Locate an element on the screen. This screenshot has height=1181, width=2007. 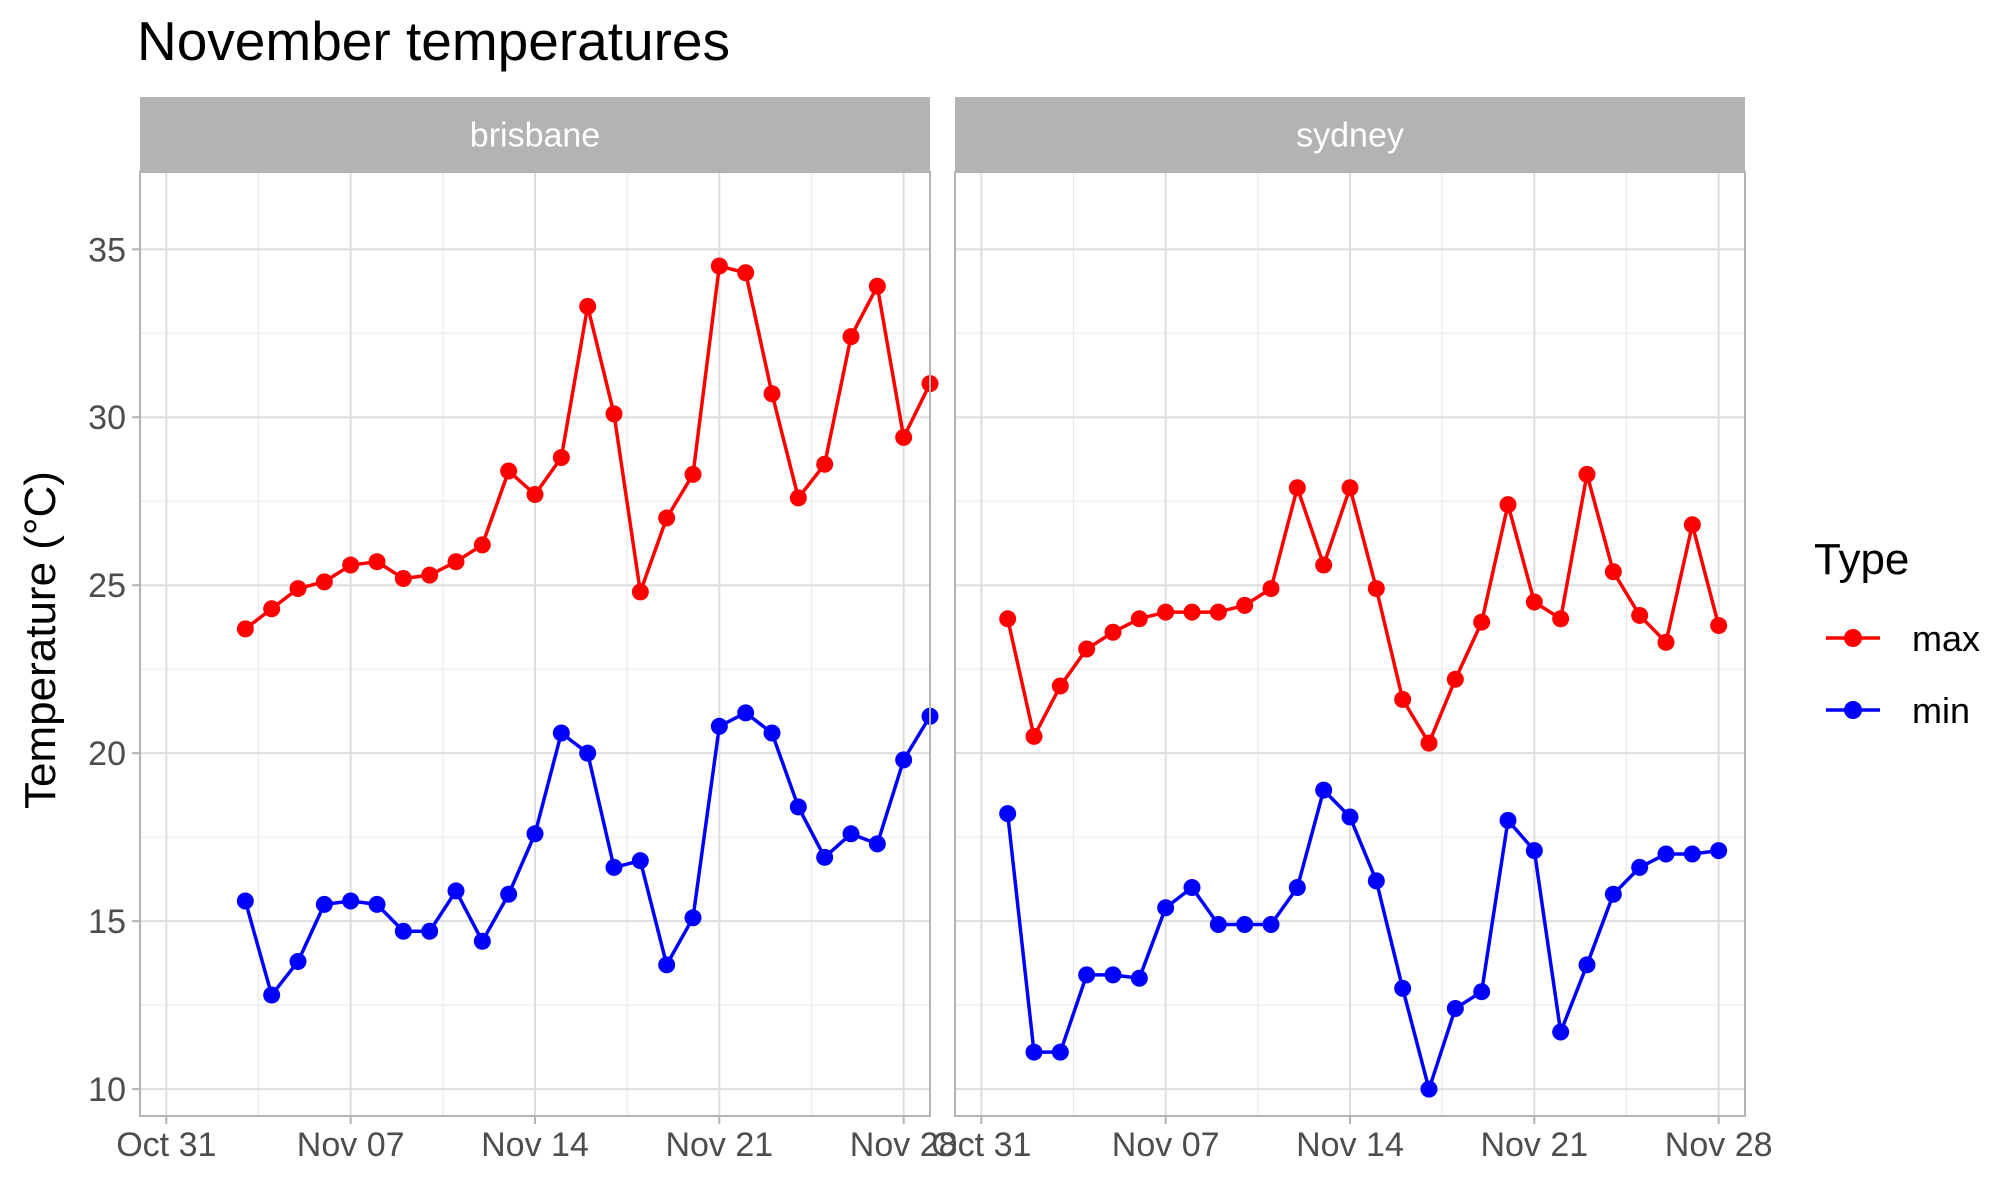
legend-title: Type is located at coordinates (1861, 559).